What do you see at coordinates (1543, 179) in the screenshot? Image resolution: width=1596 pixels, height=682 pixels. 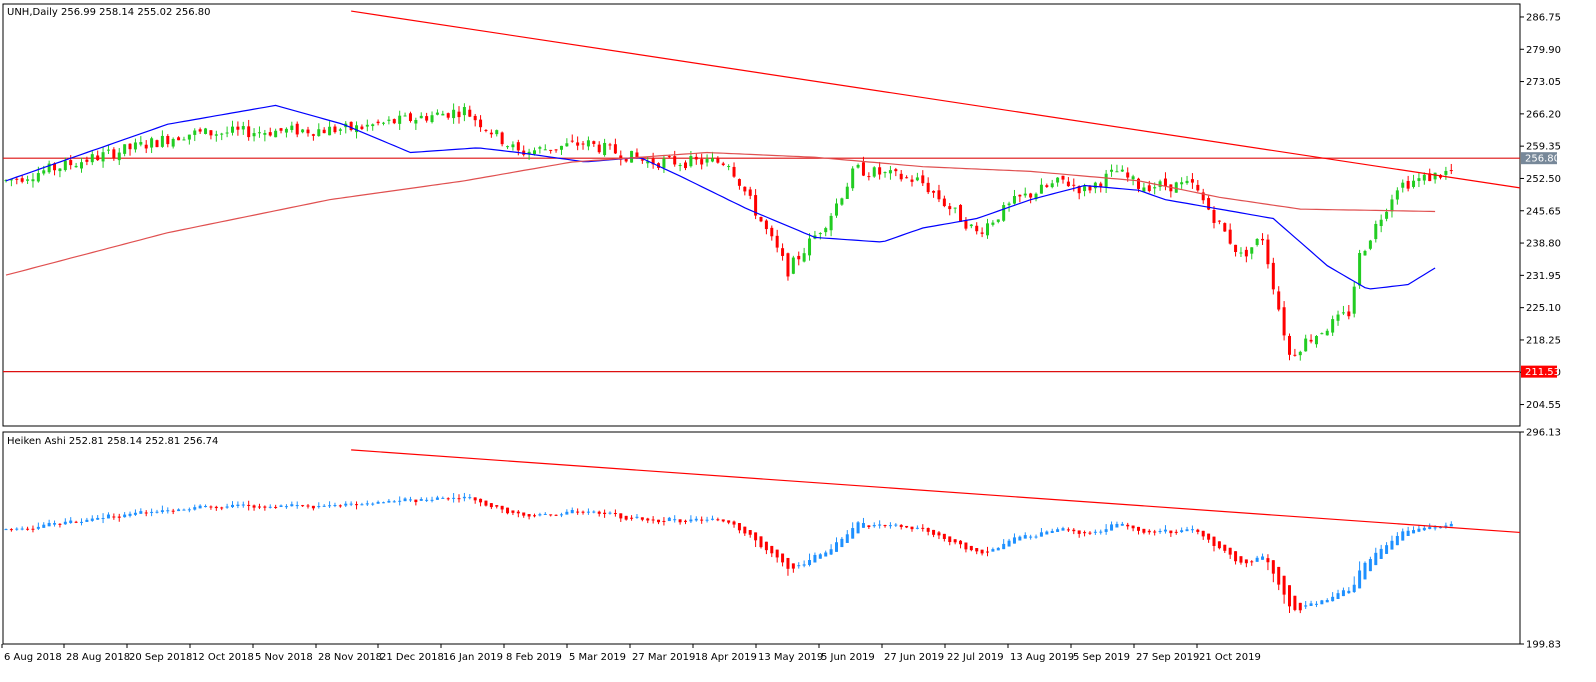 I see `y-tick-label: 252.50` at bounding box center [1543, 179].